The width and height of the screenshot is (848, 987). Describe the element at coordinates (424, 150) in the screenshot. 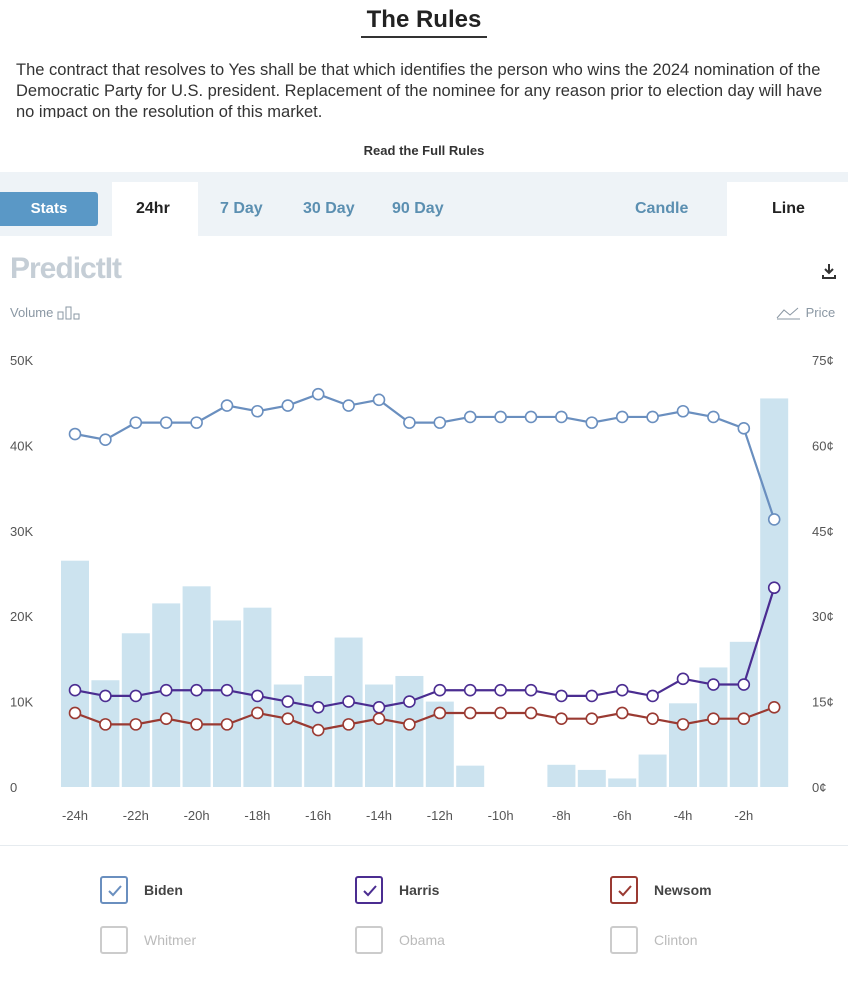

I see `read-full-rules-link: Read the Full Rules` at that location.